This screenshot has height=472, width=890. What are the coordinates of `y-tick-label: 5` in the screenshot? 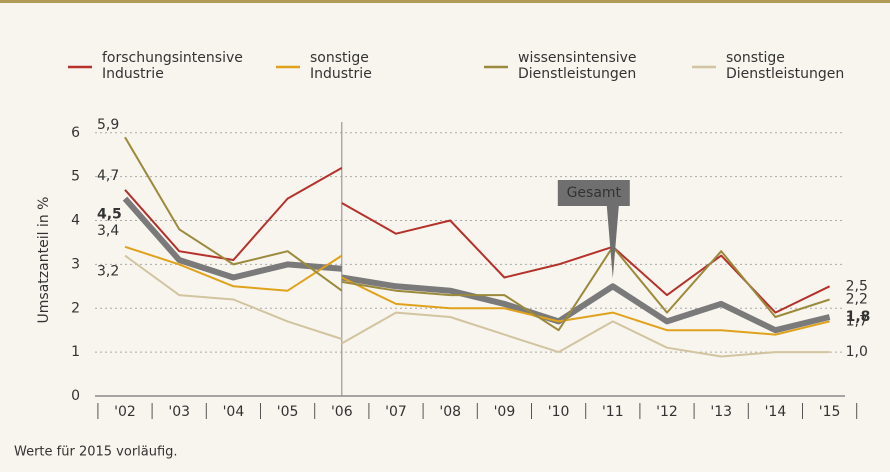 It's located at (75, 177).